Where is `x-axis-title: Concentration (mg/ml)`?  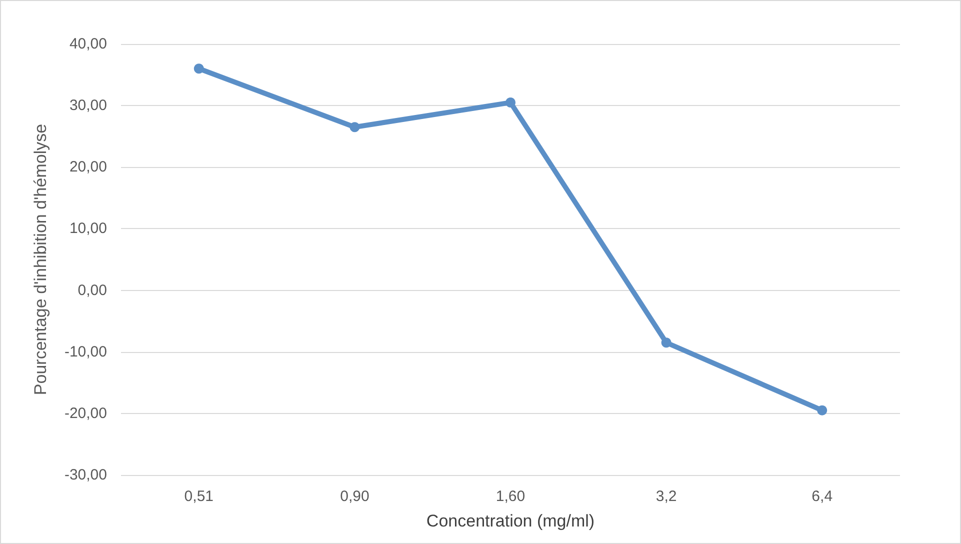
x-axis-title: Concentration (mg/ml) is located at coordinates (510, 521).